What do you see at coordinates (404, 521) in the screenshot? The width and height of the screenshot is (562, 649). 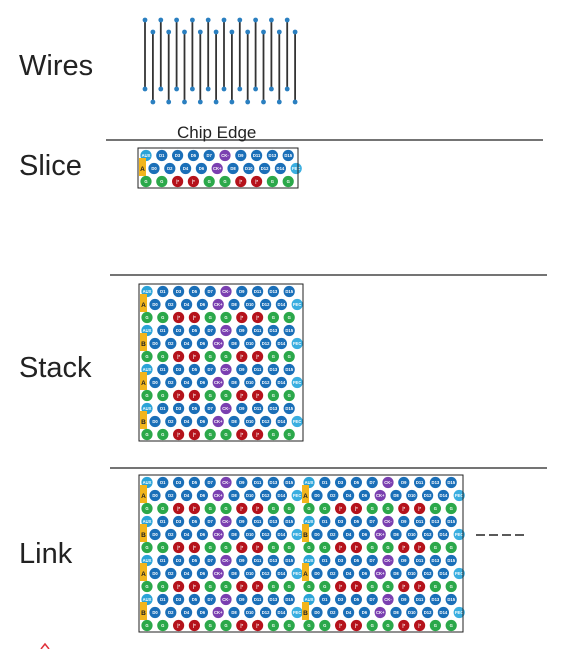 I see `bump-label: D9` at bounding box center [404, 521].